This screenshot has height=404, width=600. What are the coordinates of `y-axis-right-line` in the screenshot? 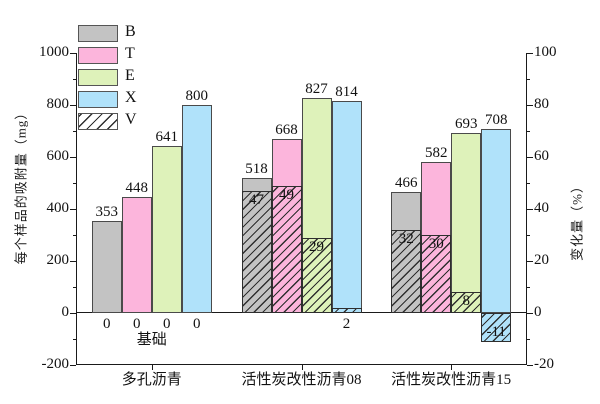 It's located at (526, 209).